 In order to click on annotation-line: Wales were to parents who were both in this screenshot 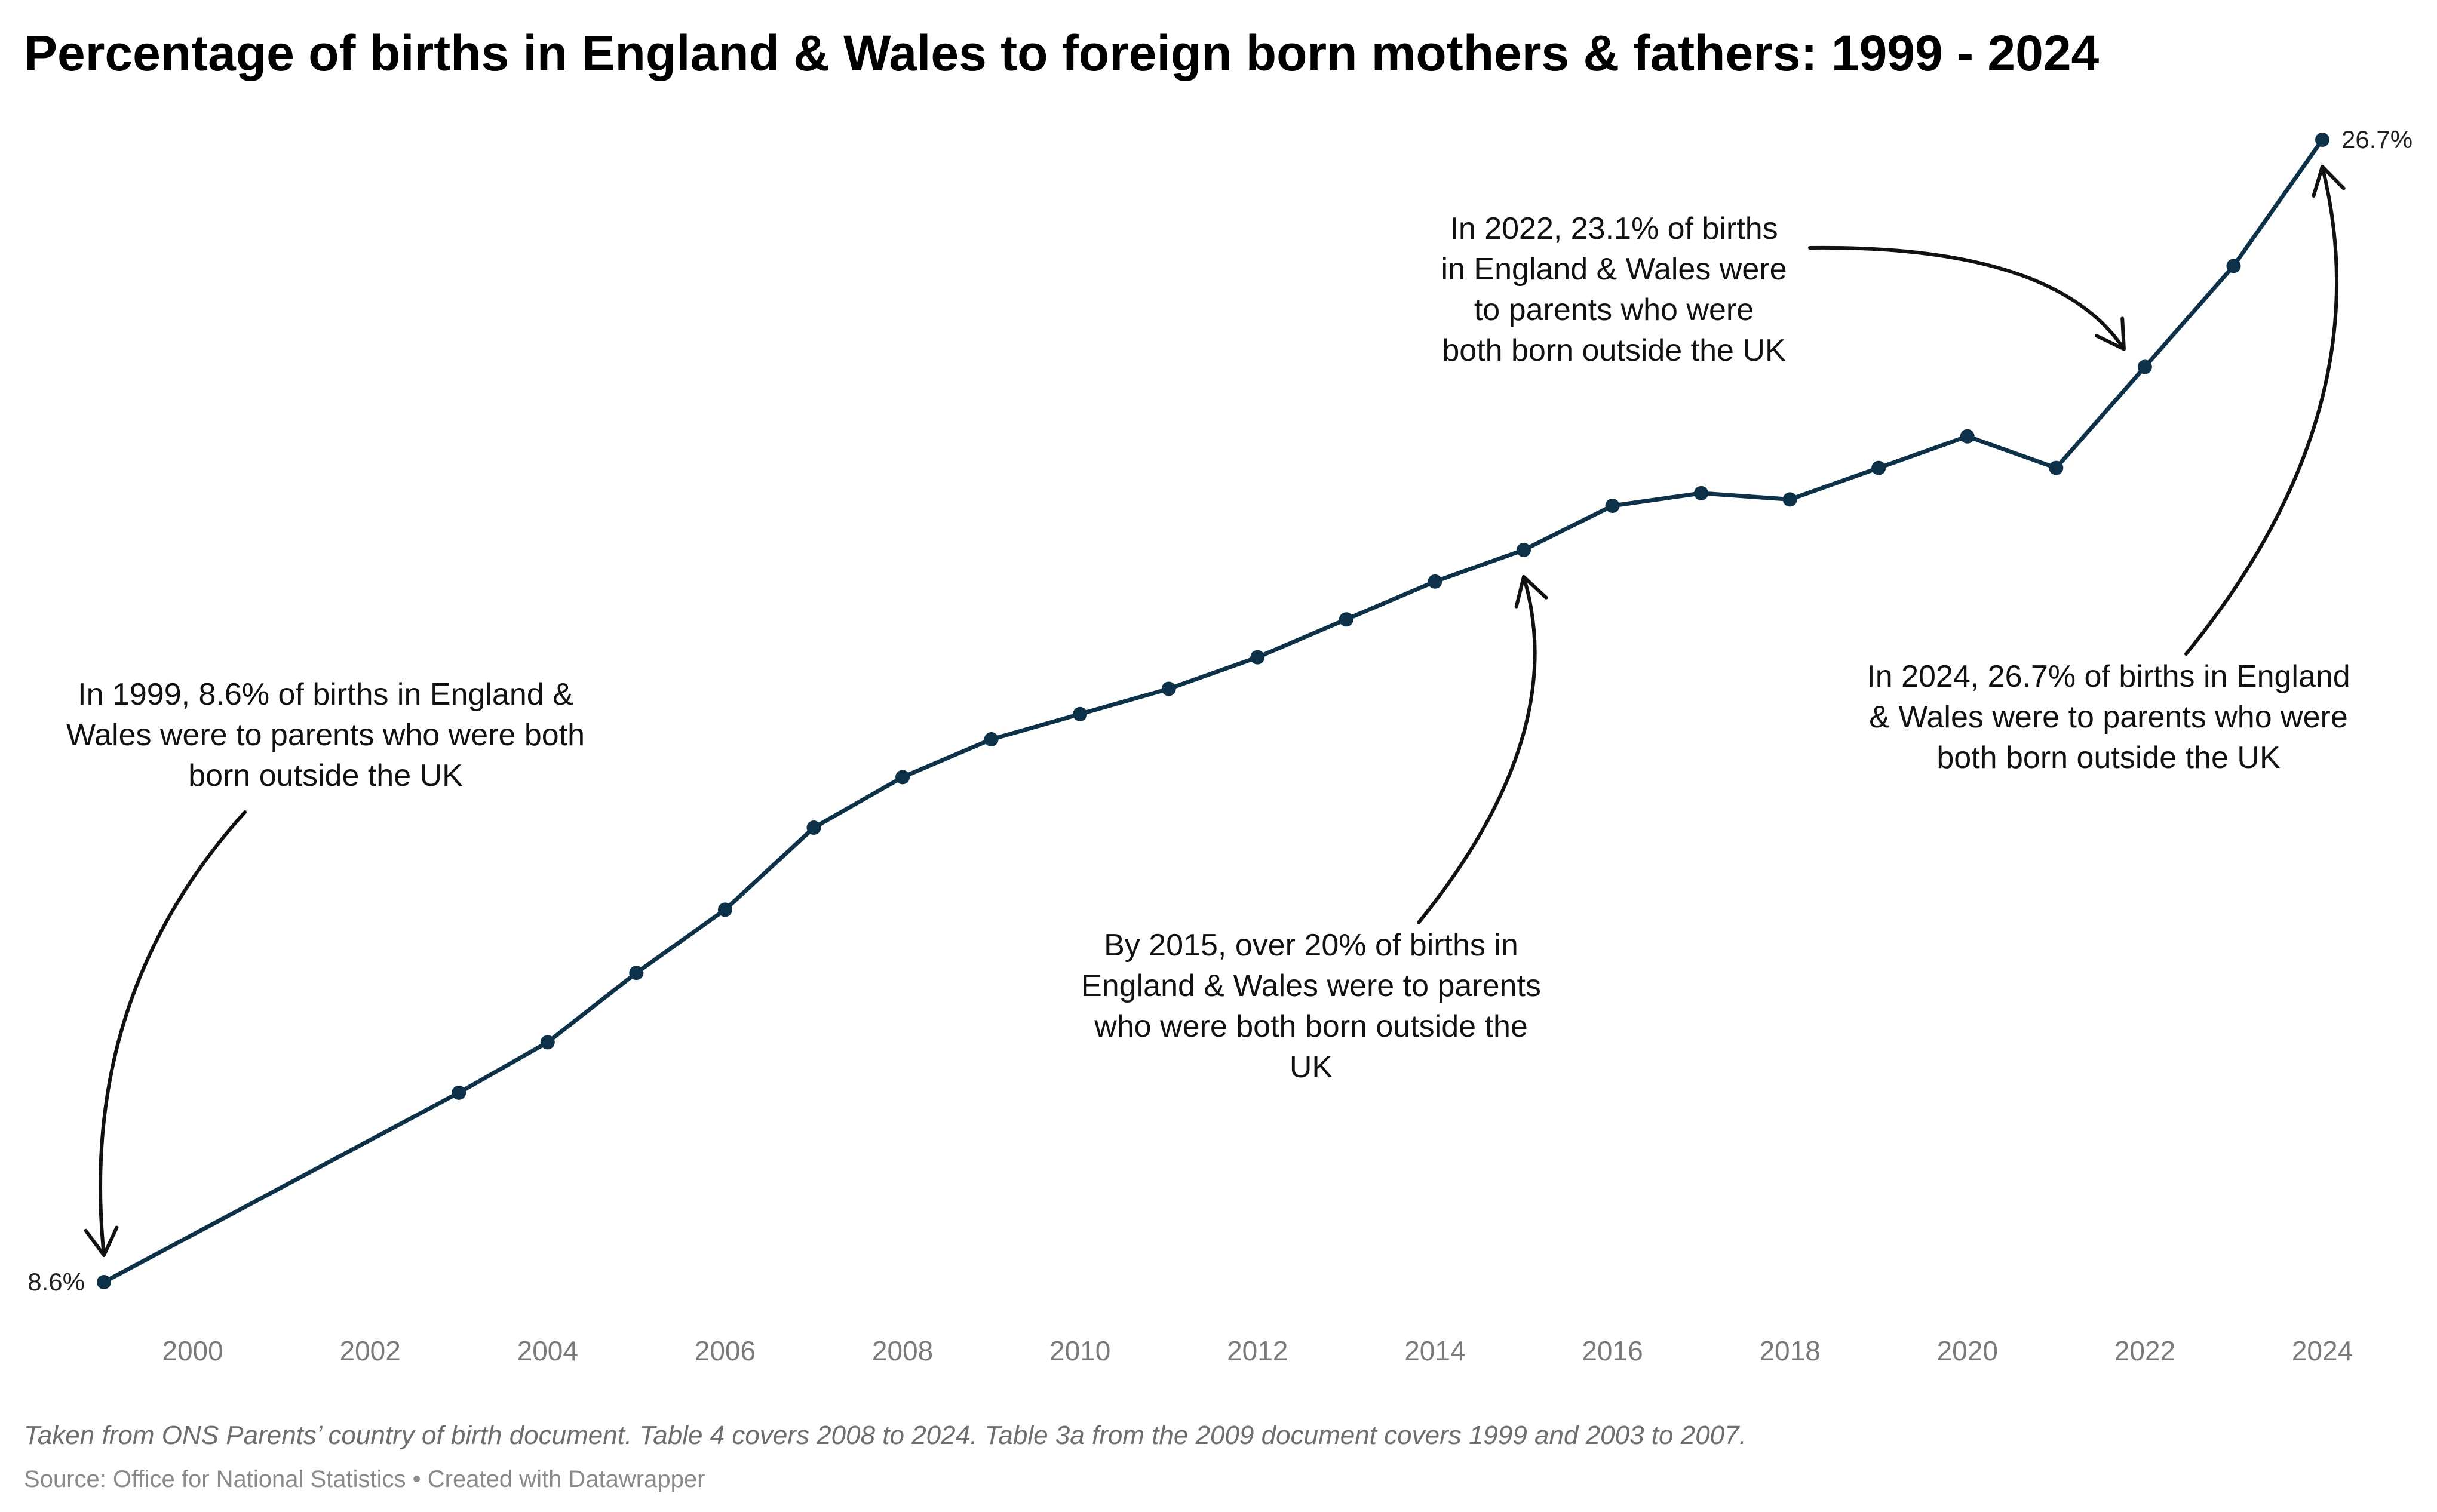, I will do `click(325, 735)`.